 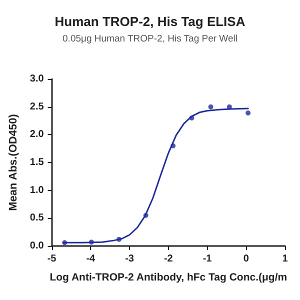 What do you see at coordinates (37, 162) in the screenshot?
I see `y-tick-label: 1.5` at bounding box center [37, 162].